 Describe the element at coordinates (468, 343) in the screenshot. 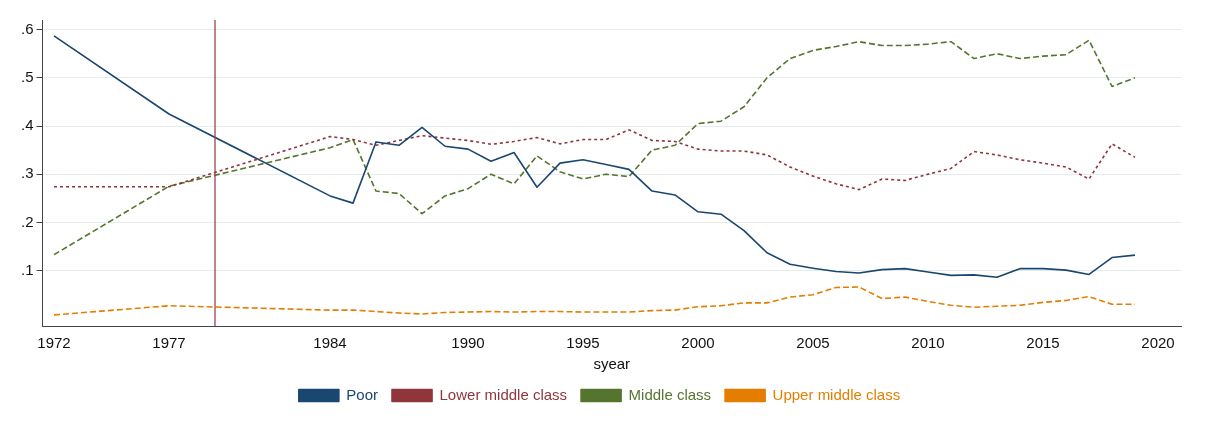

I see `x-tick-label: 1990` at that location.